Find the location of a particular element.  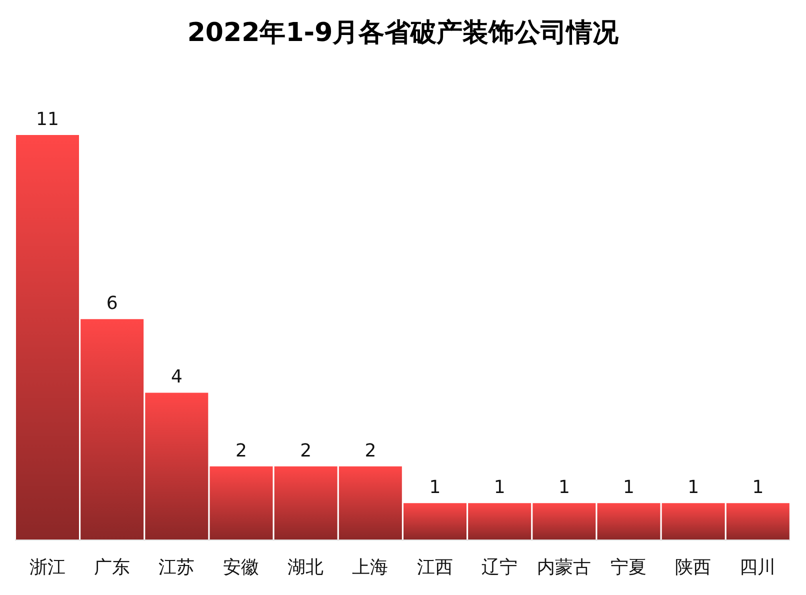

x-tick-label: 安徽 is located at coordinates (241, 567).